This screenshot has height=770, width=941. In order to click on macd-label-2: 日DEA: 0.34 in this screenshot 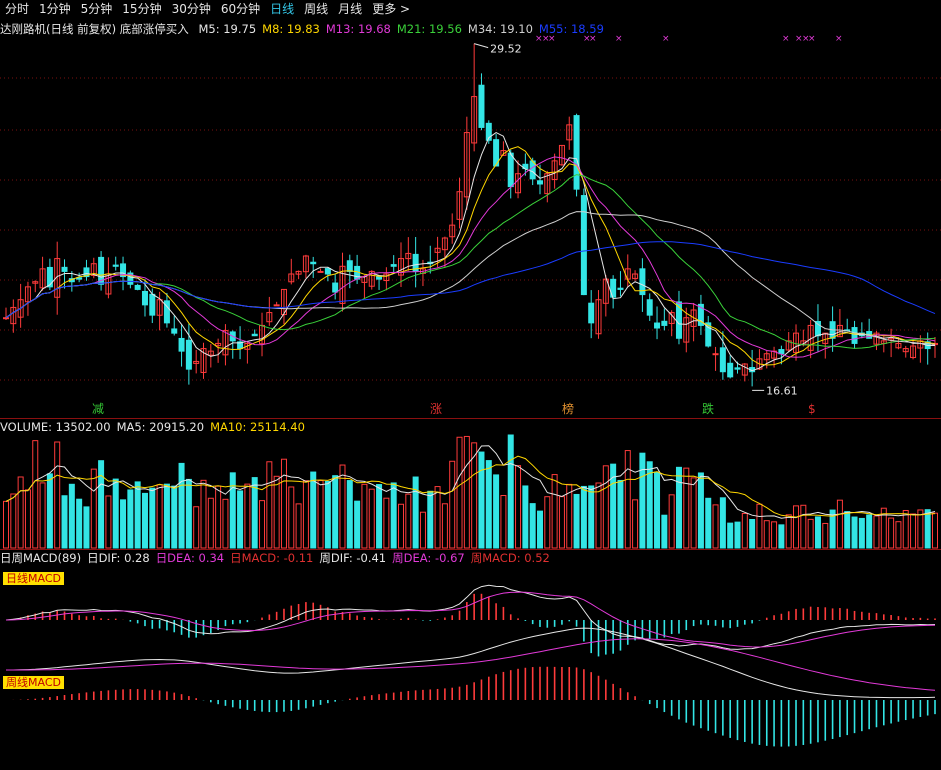, I will do `click(190, 558)`.